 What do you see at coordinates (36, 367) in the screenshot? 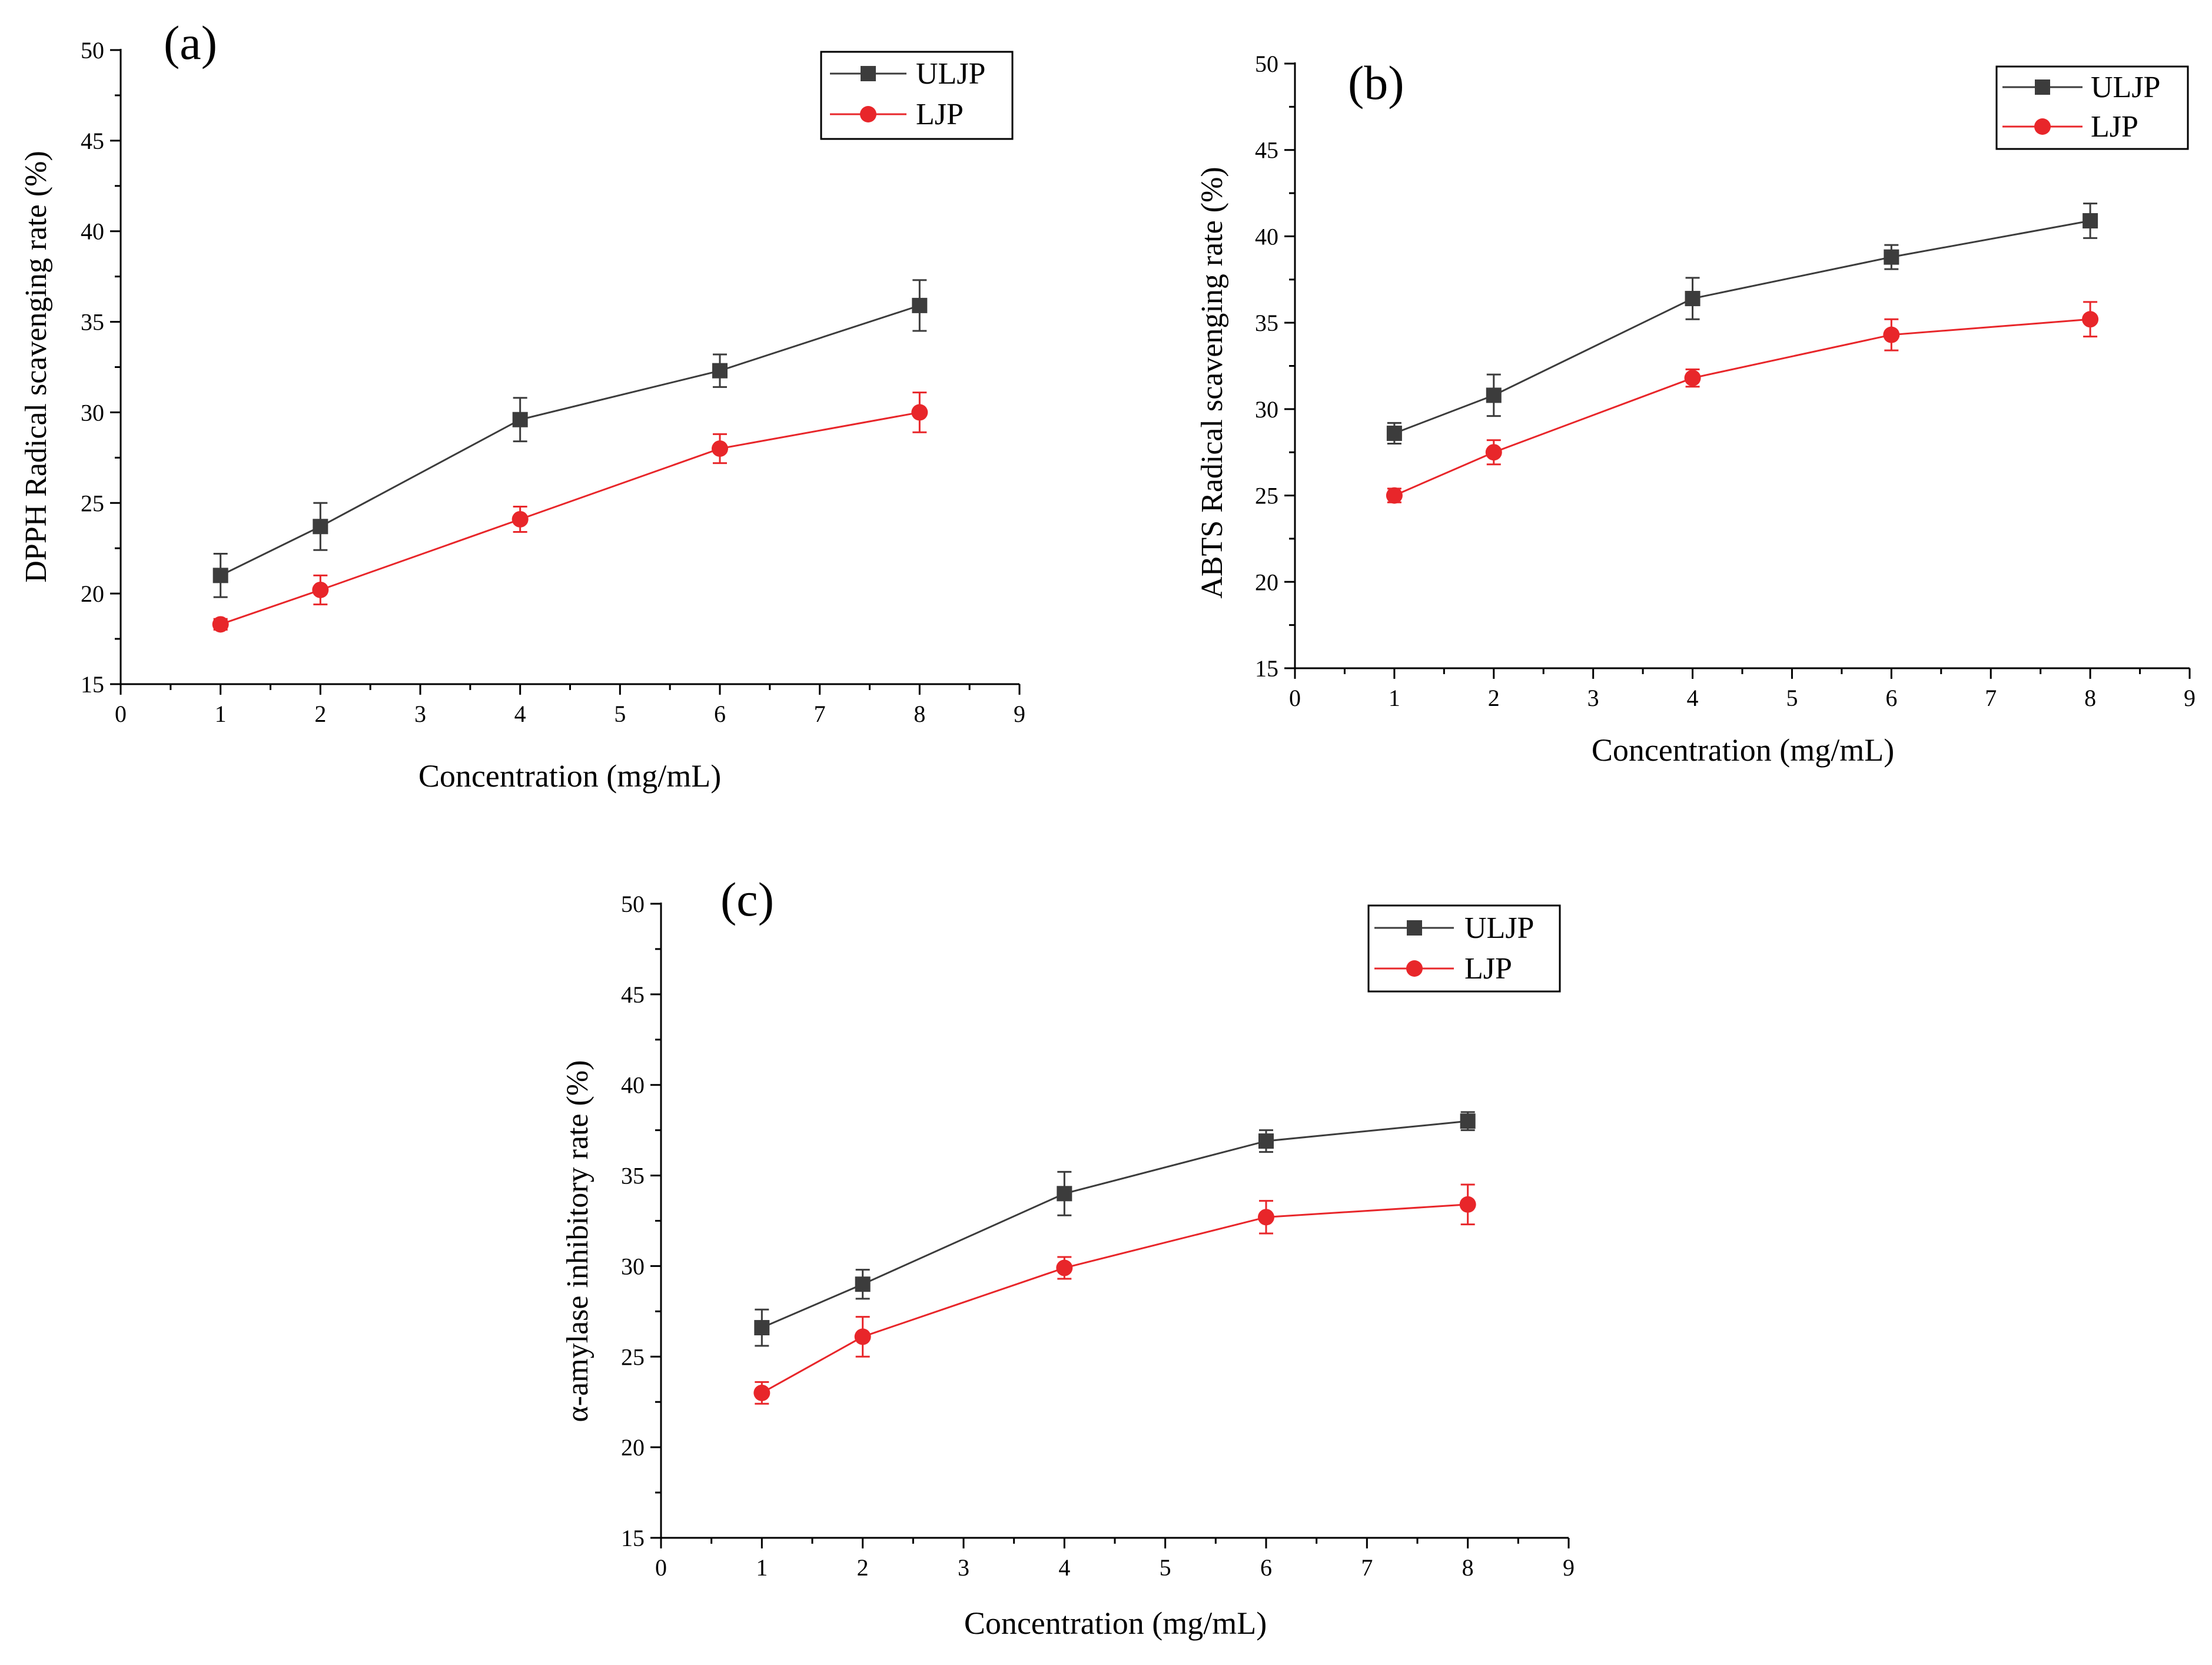
I see `y-axis-label-a: DPPH Radical scavenging rate (%)` at bounding box center [36, 367].